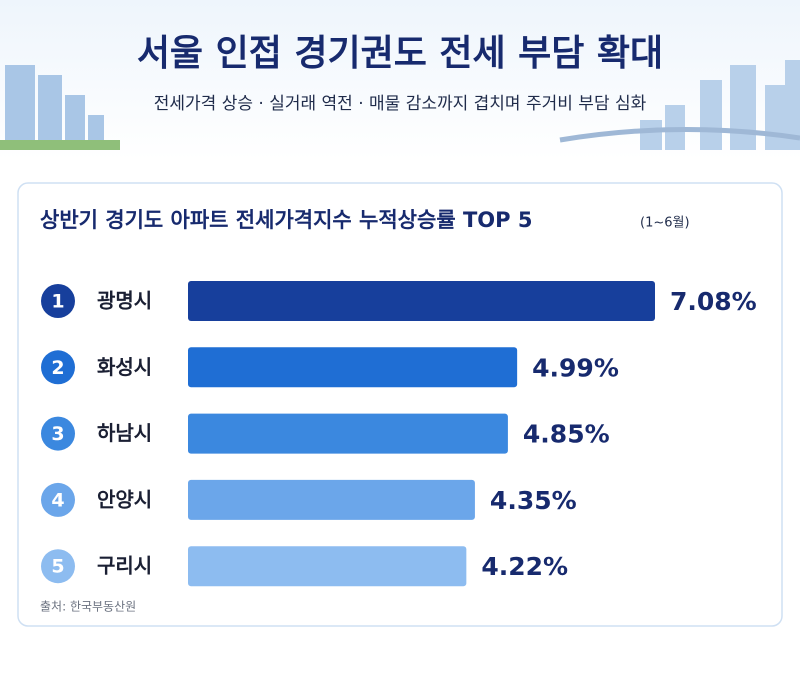 The image size is (800, 681). I want to click on value-label: 4.85%, so click(566, 434).